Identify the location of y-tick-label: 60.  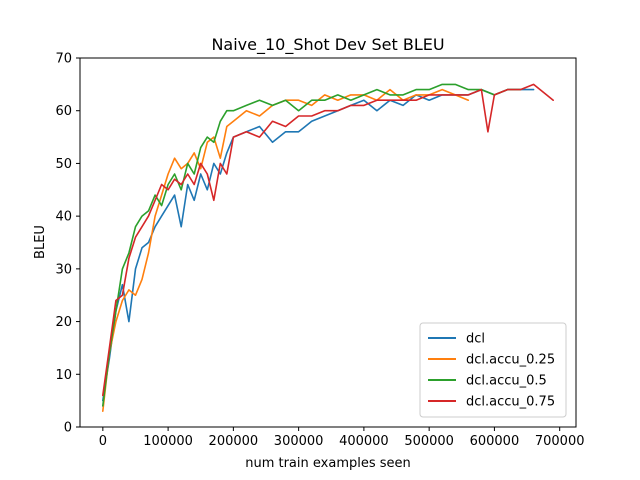
(63, 111).